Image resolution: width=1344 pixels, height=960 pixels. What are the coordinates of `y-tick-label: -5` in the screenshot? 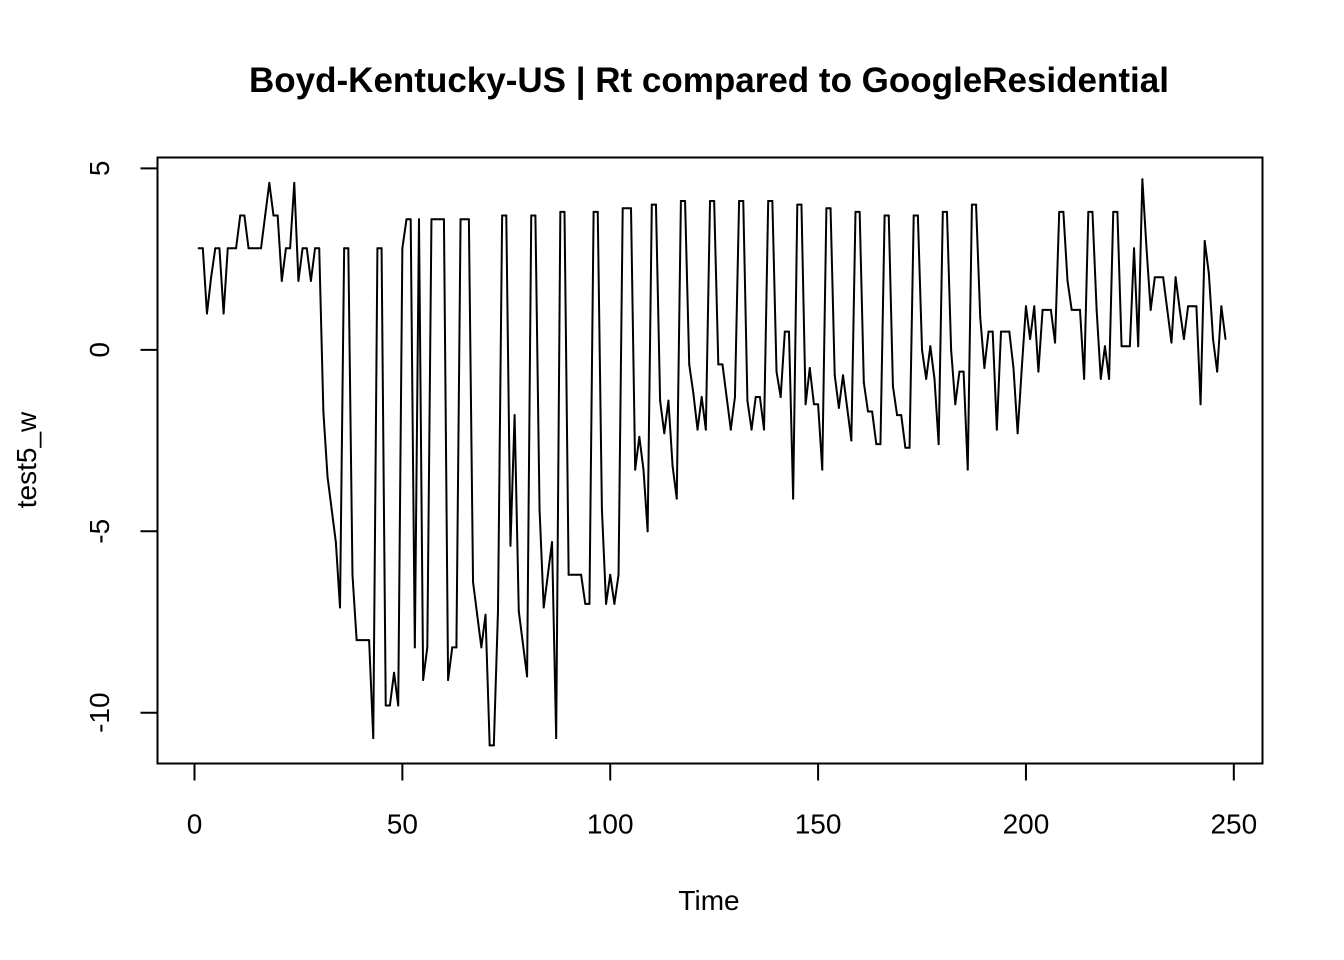 It's located at (99, 531).